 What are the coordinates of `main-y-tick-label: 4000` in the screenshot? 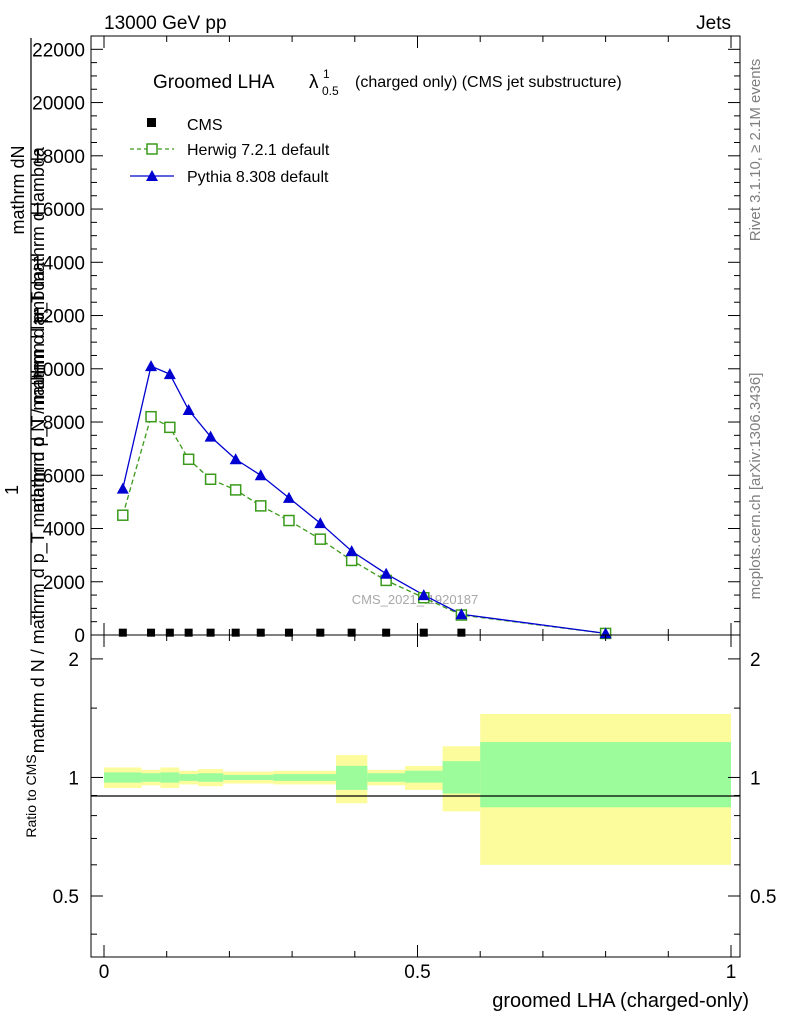 It's located at (64, 530).